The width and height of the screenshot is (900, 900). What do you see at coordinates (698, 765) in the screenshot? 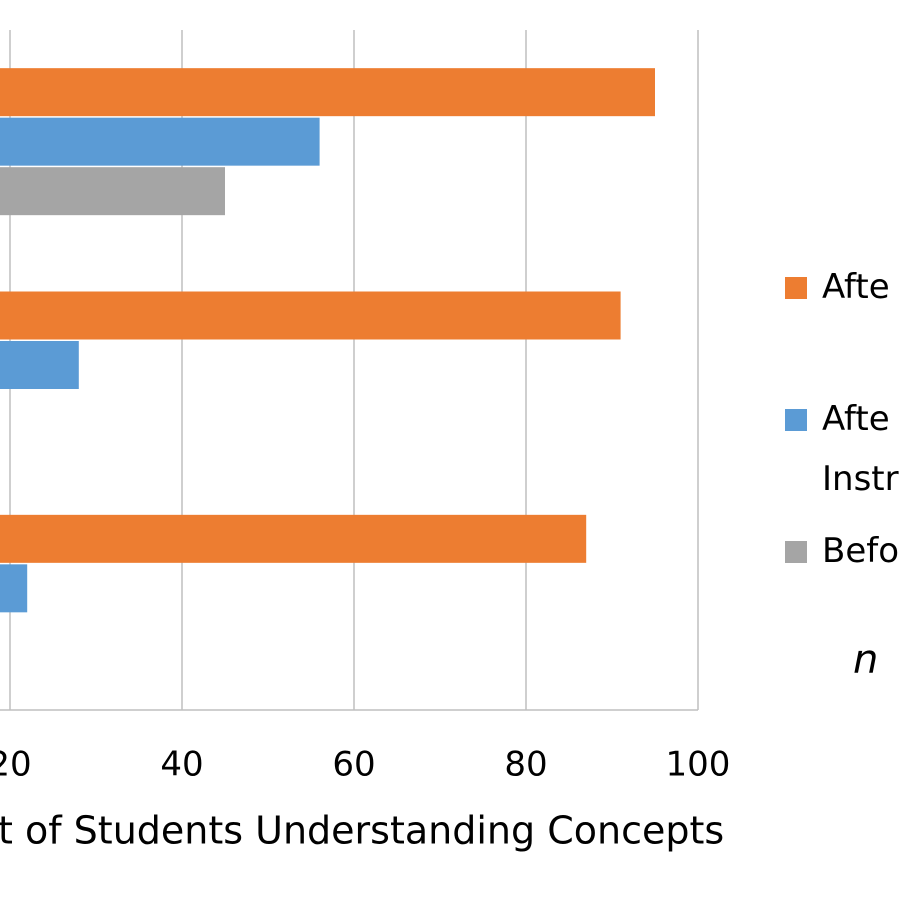
I see `x-tick-label: 100` at bounding box center [698, 765].